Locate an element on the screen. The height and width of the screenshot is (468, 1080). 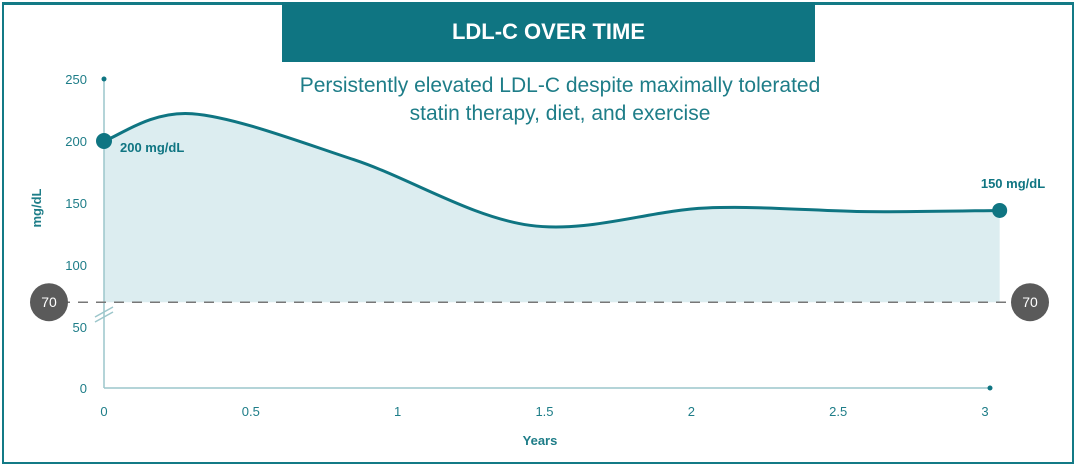
y-tick-label: 150 is located at coordinates (76, 203).